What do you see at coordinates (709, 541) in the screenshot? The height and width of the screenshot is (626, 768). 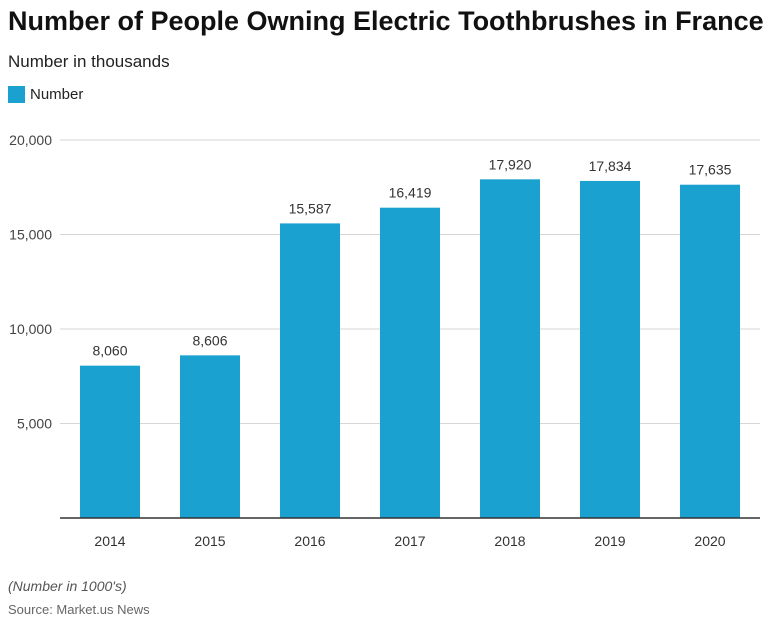 I see `x-tick-label: 2020` at bounding box center [709, 541].